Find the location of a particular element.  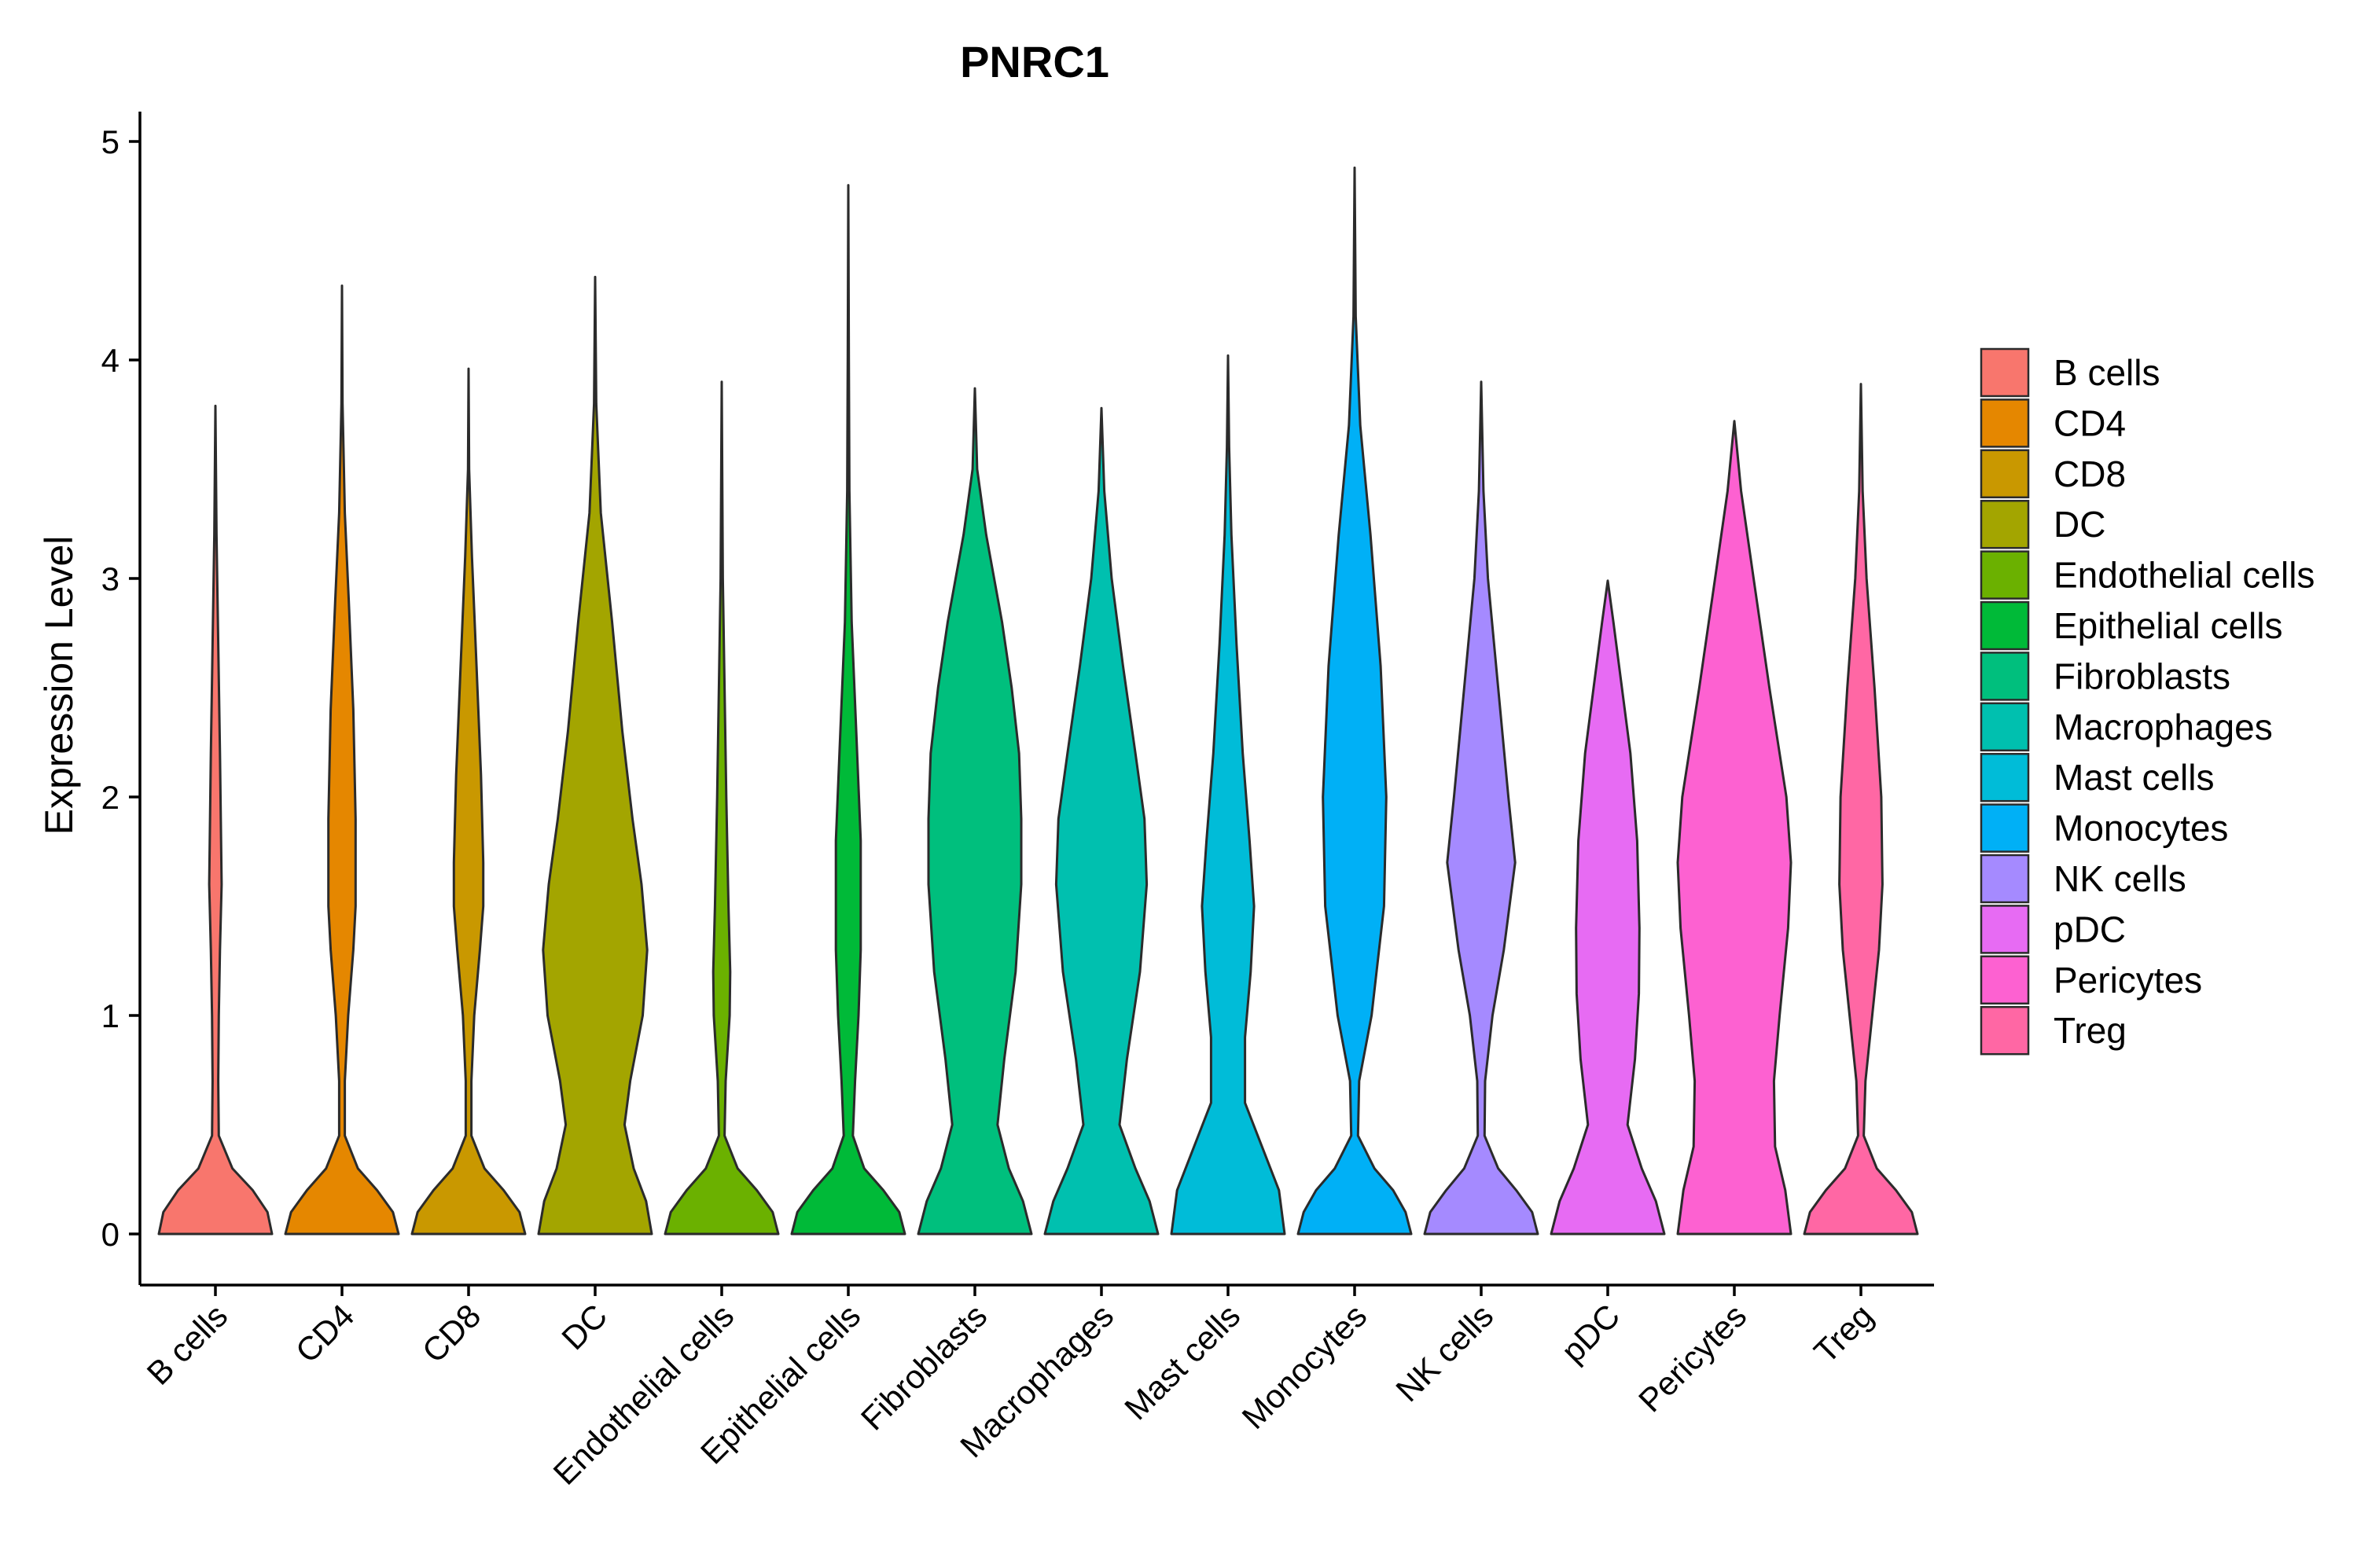

x-tick-label: DC is located at coordinates (584, 1327).